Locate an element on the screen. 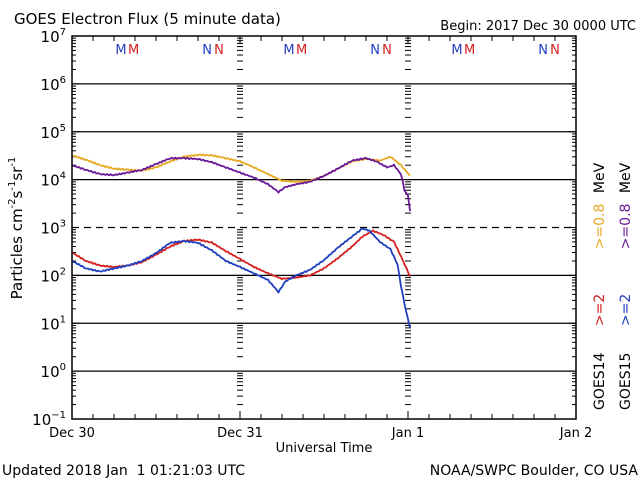 This screenshot has height=480, width=640. x-tick-labels: Dec 30 Dec 31 Jan 1 Jan 2 is located at coordinates (320, 433).